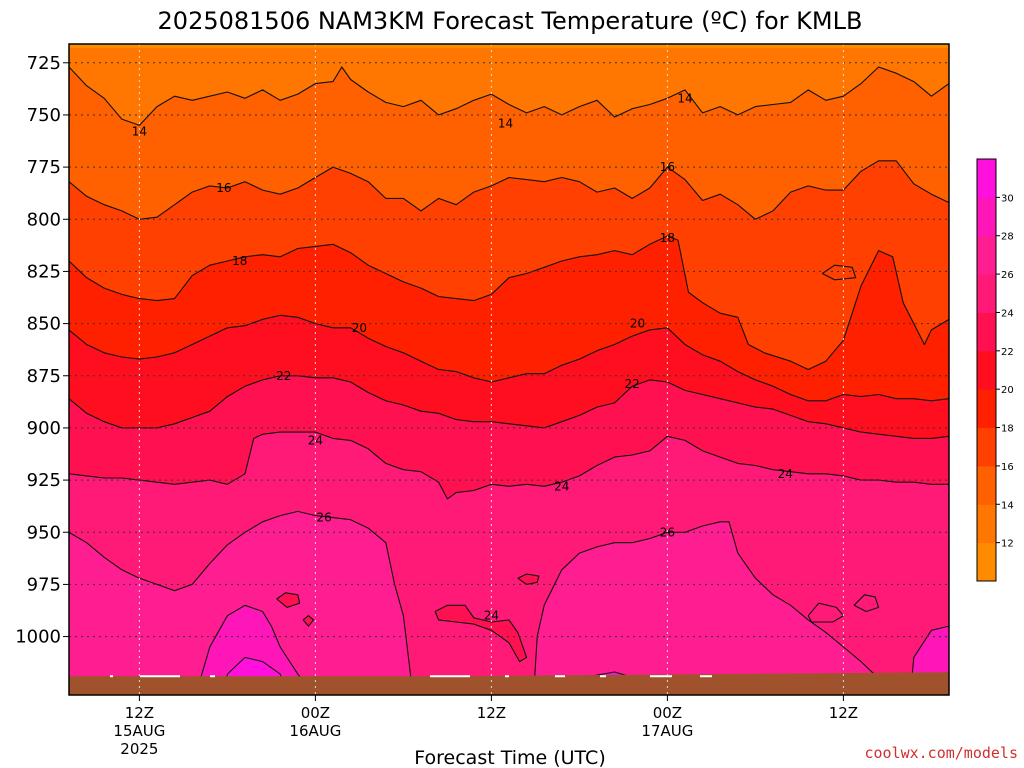 Image resolution: width=1024 pixels, height=768 pixels. Describe the element at coordinates (315, 713) in the screenshot. I see `x-tick-label: 00Z` at that location.